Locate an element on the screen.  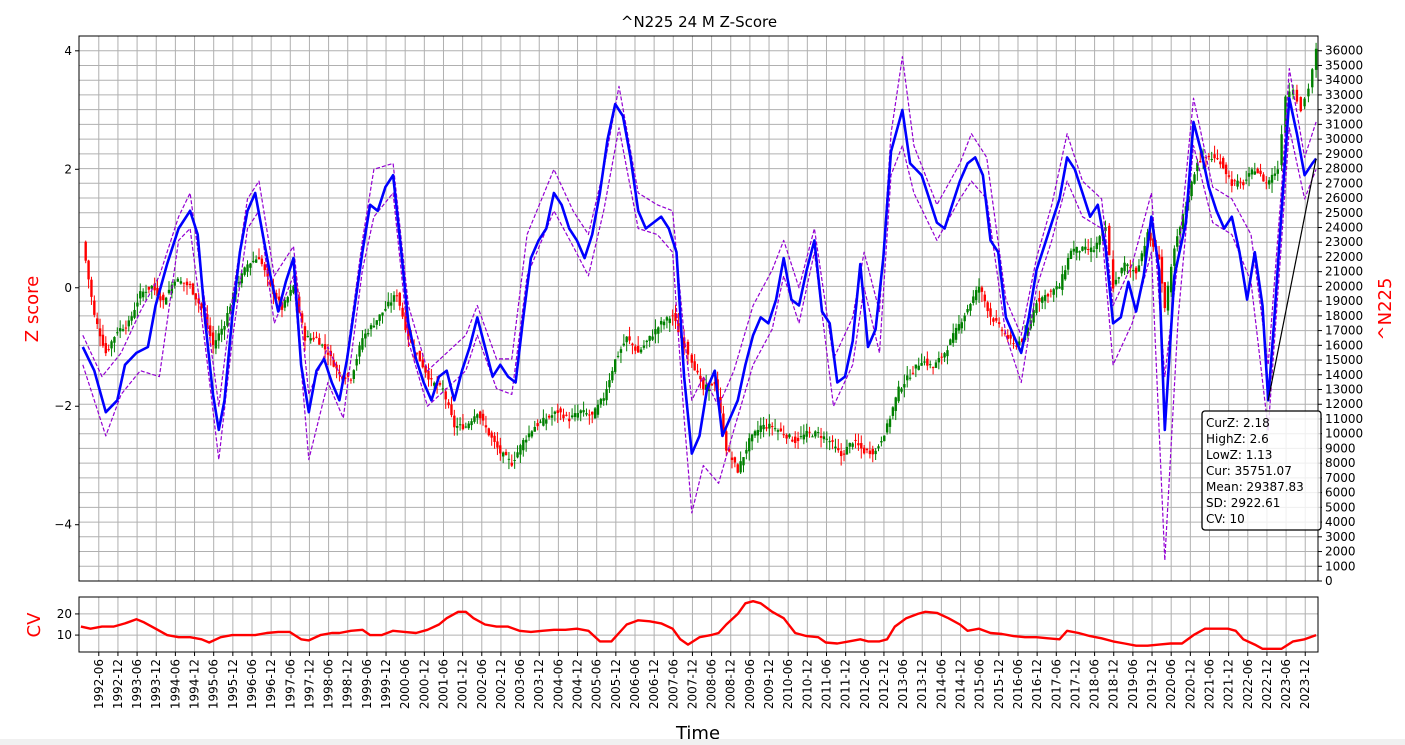
price-tick-label: 36000 is located at coordinates (1344, 51).